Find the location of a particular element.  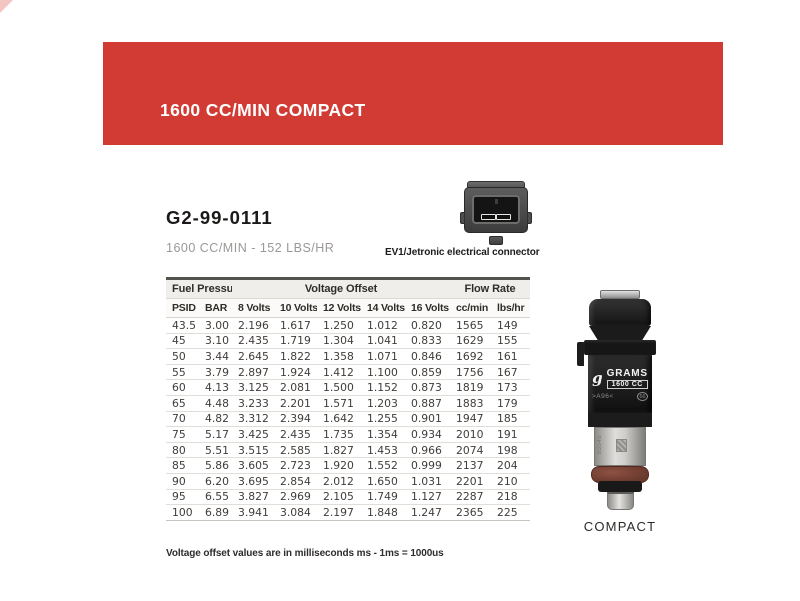

injector-collar is located at coordinates (616, 353).